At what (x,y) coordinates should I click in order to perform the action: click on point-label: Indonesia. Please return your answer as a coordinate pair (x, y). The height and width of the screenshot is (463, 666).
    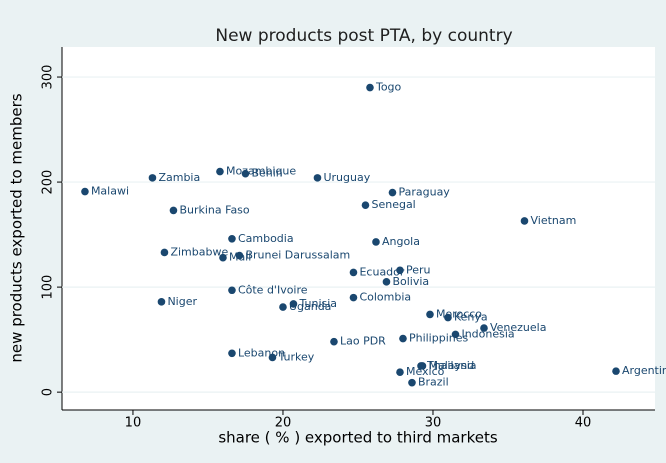
    Looking at the image, I should click on (487, 333).